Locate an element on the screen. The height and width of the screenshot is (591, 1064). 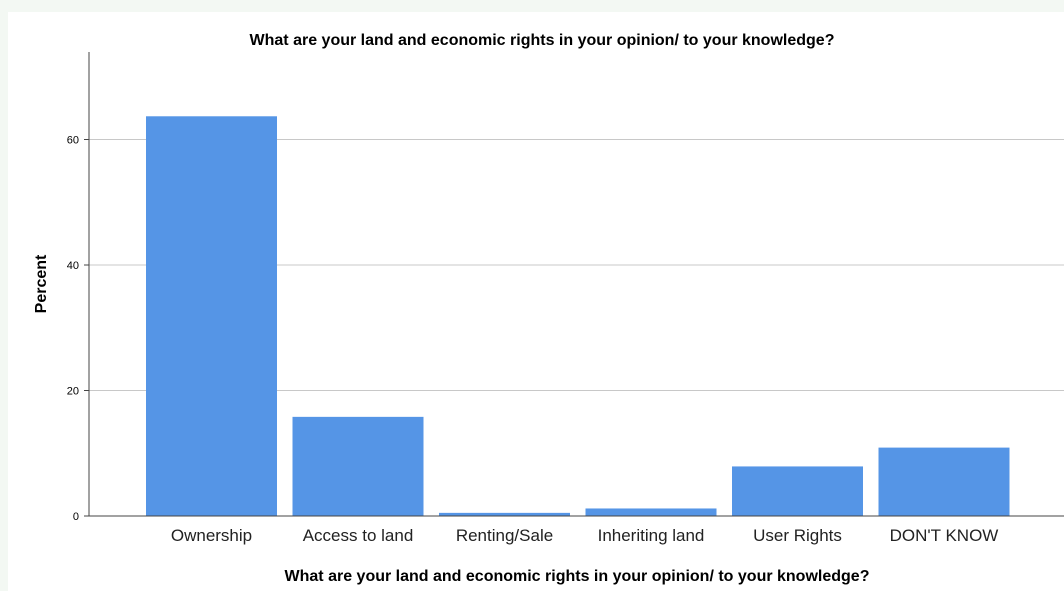
y-axis-title: Percent is located at coordinates (41, 283).